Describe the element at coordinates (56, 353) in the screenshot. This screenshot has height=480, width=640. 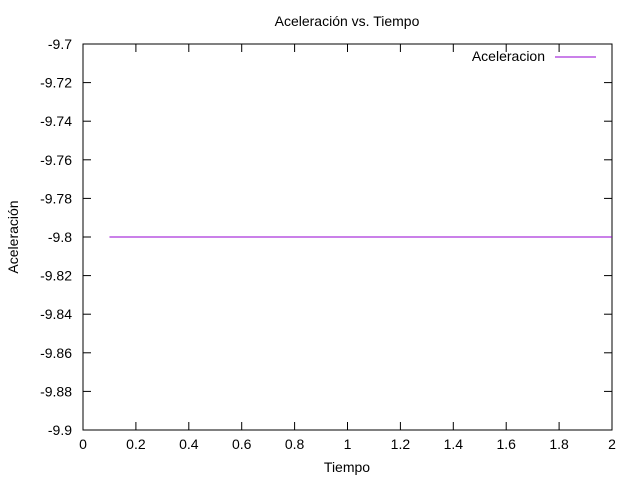
I see `y-tick-label: -9.86` at that location.